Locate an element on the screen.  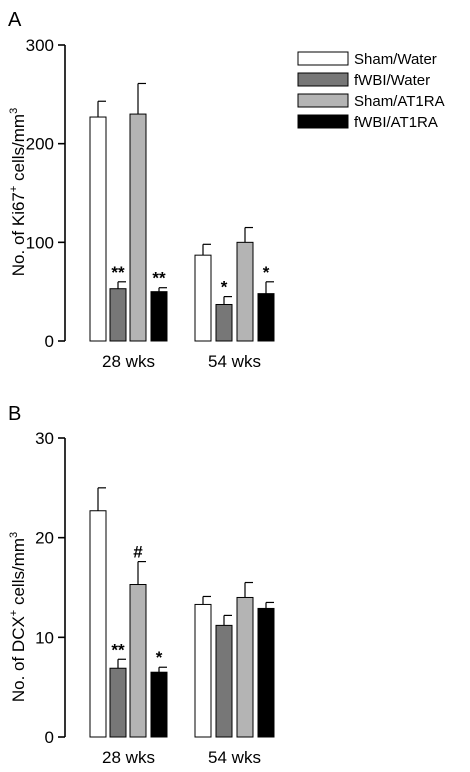
y-tick-label: 300 is located at coordinates (40, 45).